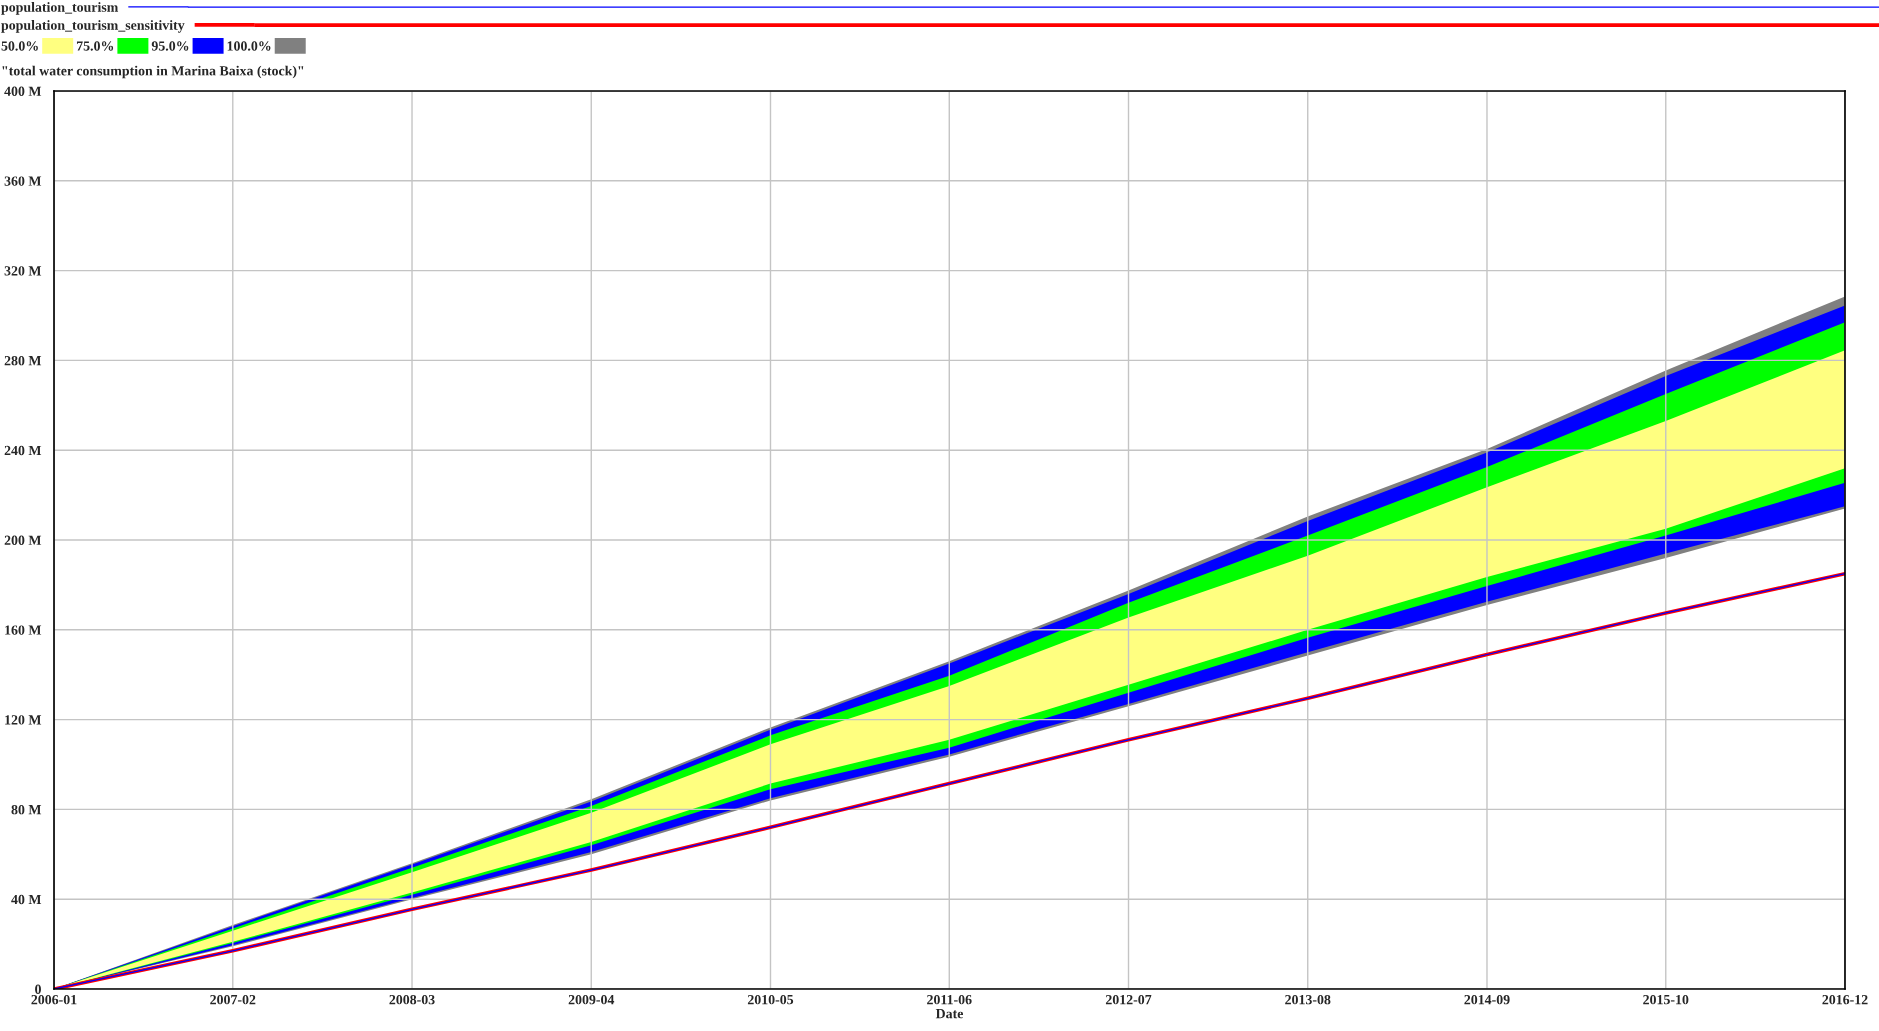 The image size is (1879, 1031). I want to click on y-tick-label: 240 M, so click(23, 450).